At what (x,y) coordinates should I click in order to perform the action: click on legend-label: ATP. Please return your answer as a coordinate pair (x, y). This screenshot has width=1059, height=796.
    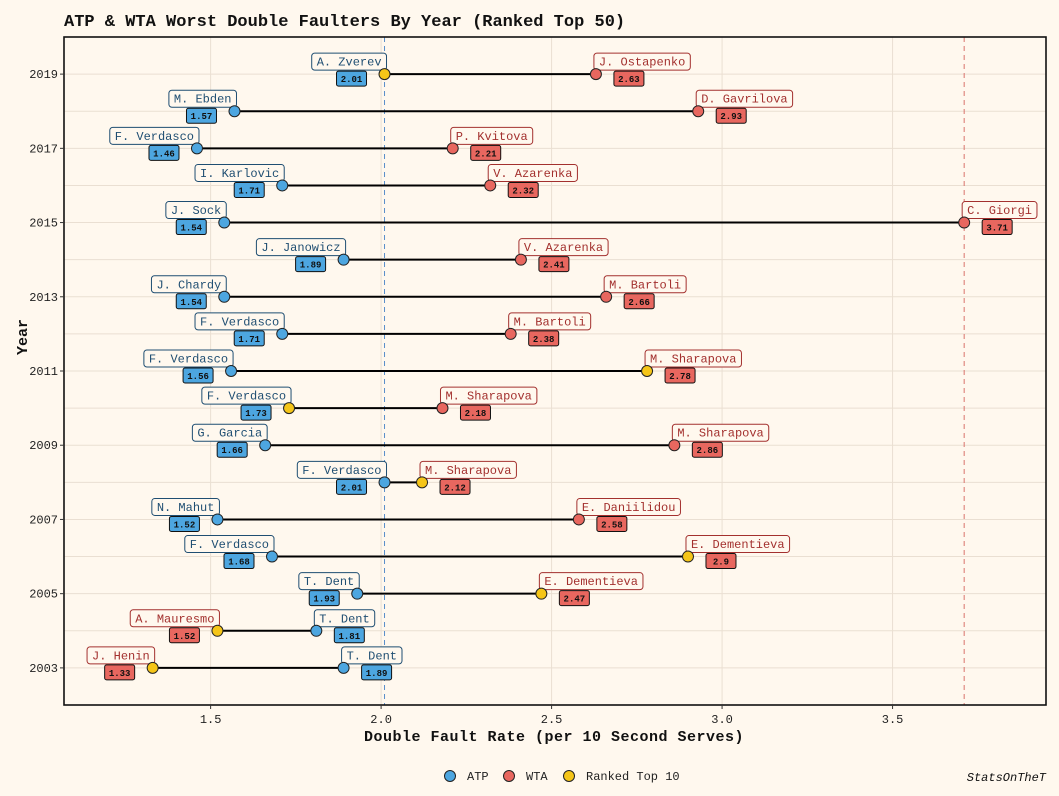
    Looking at the image, I should click on (478, 777).